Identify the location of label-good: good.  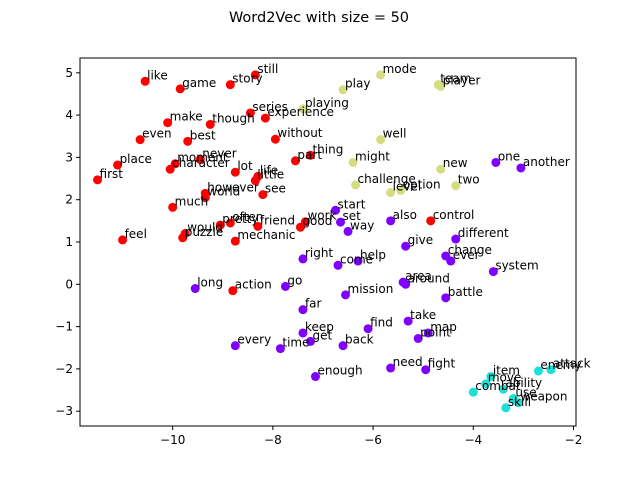
(317, 221).